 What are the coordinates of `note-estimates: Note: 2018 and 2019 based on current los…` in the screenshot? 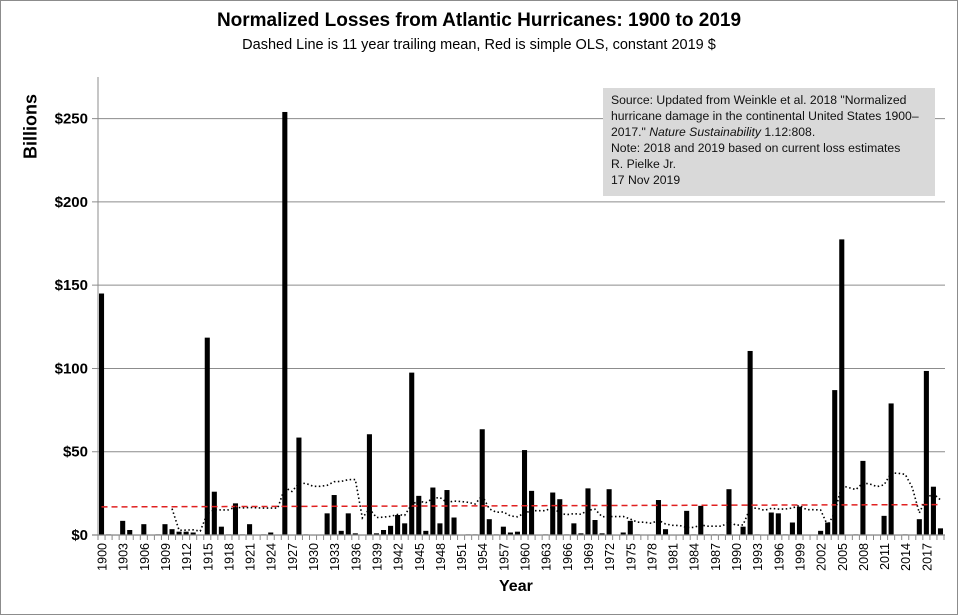 It's located at (756, 148).